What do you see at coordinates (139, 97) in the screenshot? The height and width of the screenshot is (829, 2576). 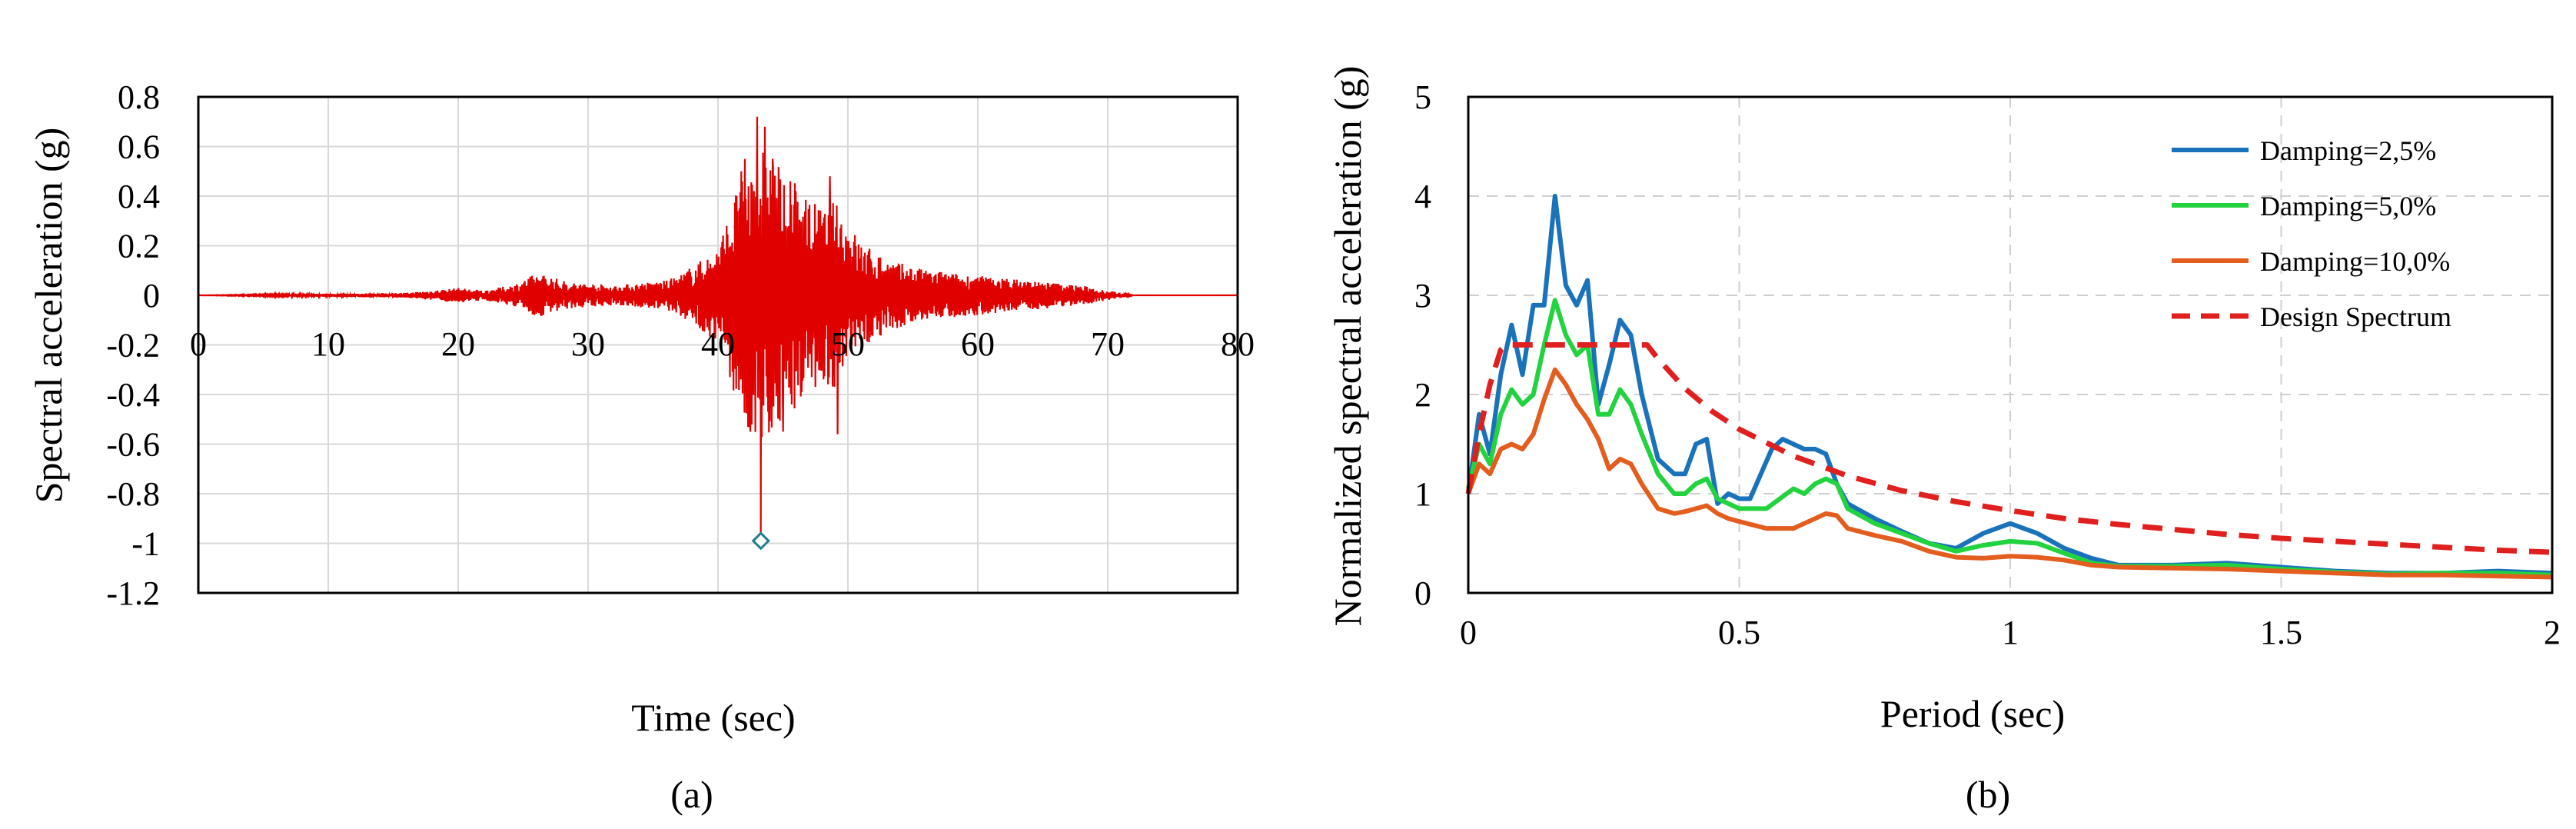 I see `panel-a-y-tick-label: 0.8` at bounding box center [139, 97].